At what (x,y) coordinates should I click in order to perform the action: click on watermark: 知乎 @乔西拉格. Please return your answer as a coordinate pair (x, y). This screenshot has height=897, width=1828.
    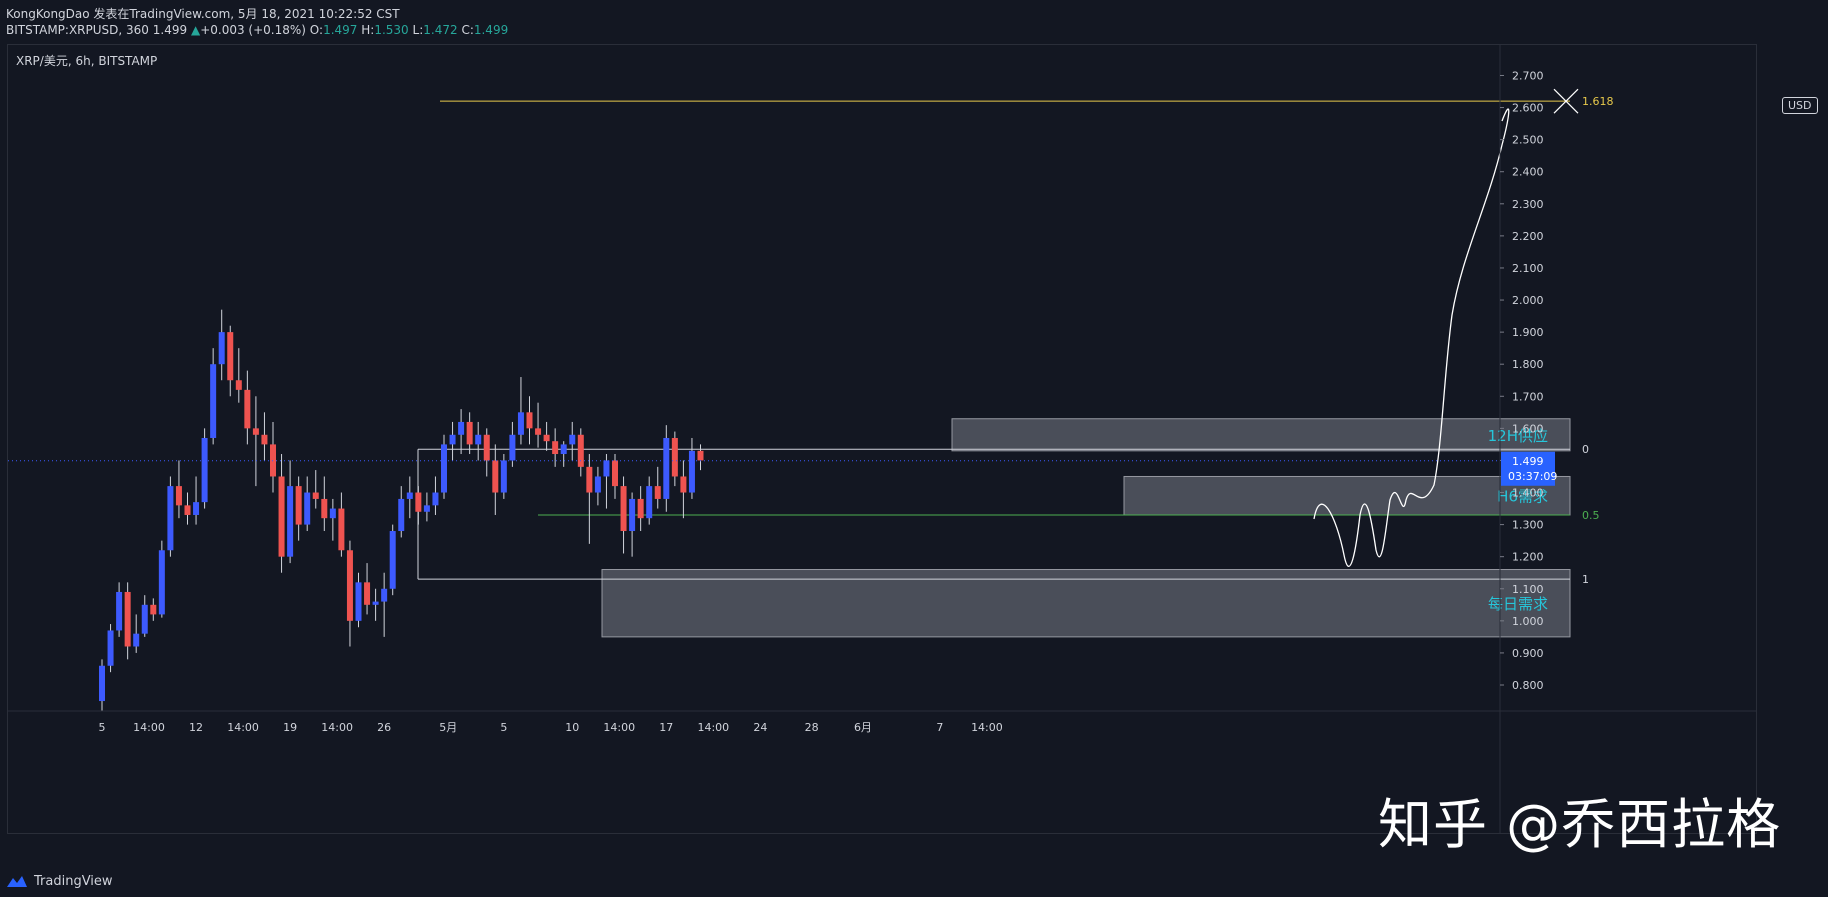
    Looking at the image, I should click on (1580, 824).